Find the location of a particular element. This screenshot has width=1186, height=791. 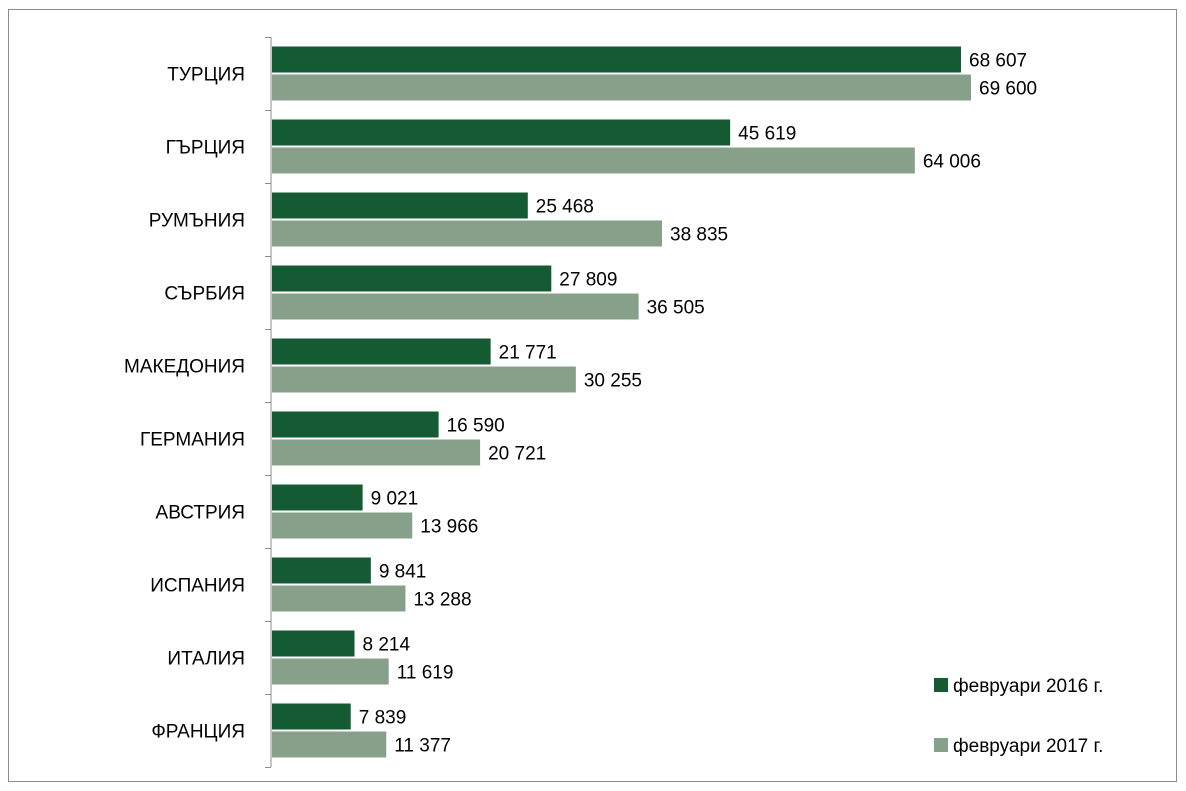

category-label: ГЪРЦИЯ is located at coordinates (205, 148).